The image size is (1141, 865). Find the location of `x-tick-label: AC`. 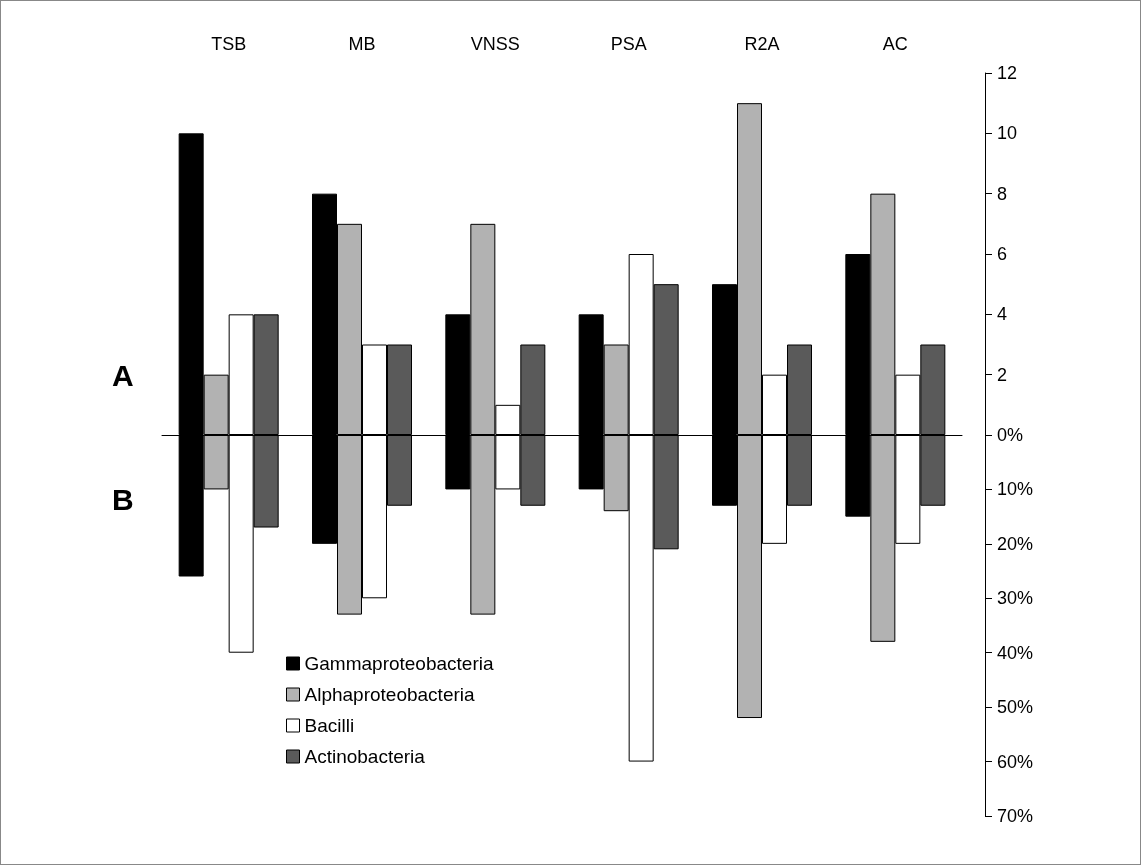

x-tick-label: AC is located at coordinates (895, 44).